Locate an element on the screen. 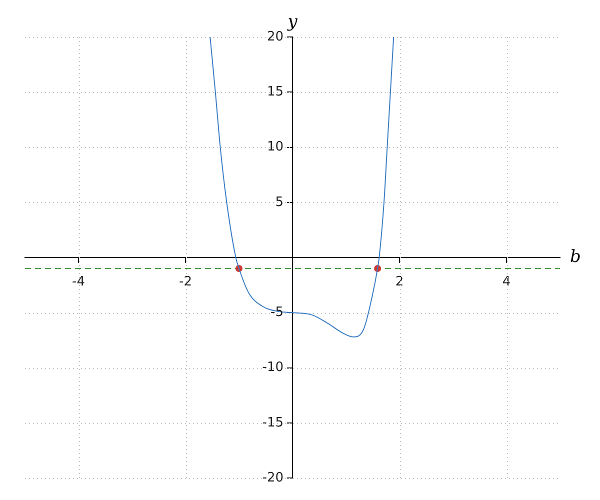  x-axis-title: b is located at coordinates (575, 256).